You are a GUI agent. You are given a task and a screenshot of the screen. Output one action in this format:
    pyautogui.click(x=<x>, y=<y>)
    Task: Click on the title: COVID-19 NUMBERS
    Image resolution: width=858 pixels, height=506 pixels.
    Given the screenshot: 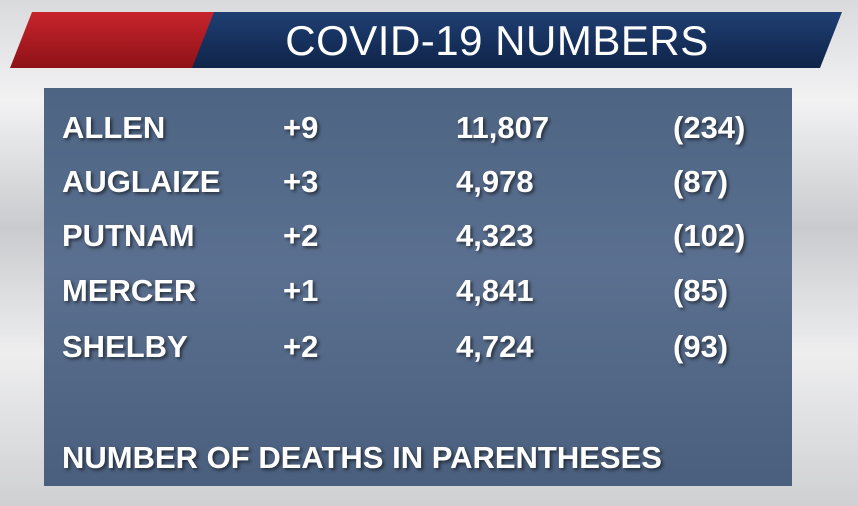 What is the action you would take?
    pyautogui.click(x=497, y=40)
    